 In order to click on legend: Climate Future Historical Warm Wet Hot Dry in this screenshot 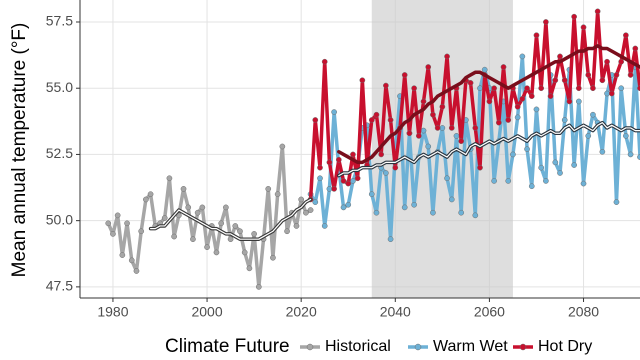, I will do `click(378, 346)`.